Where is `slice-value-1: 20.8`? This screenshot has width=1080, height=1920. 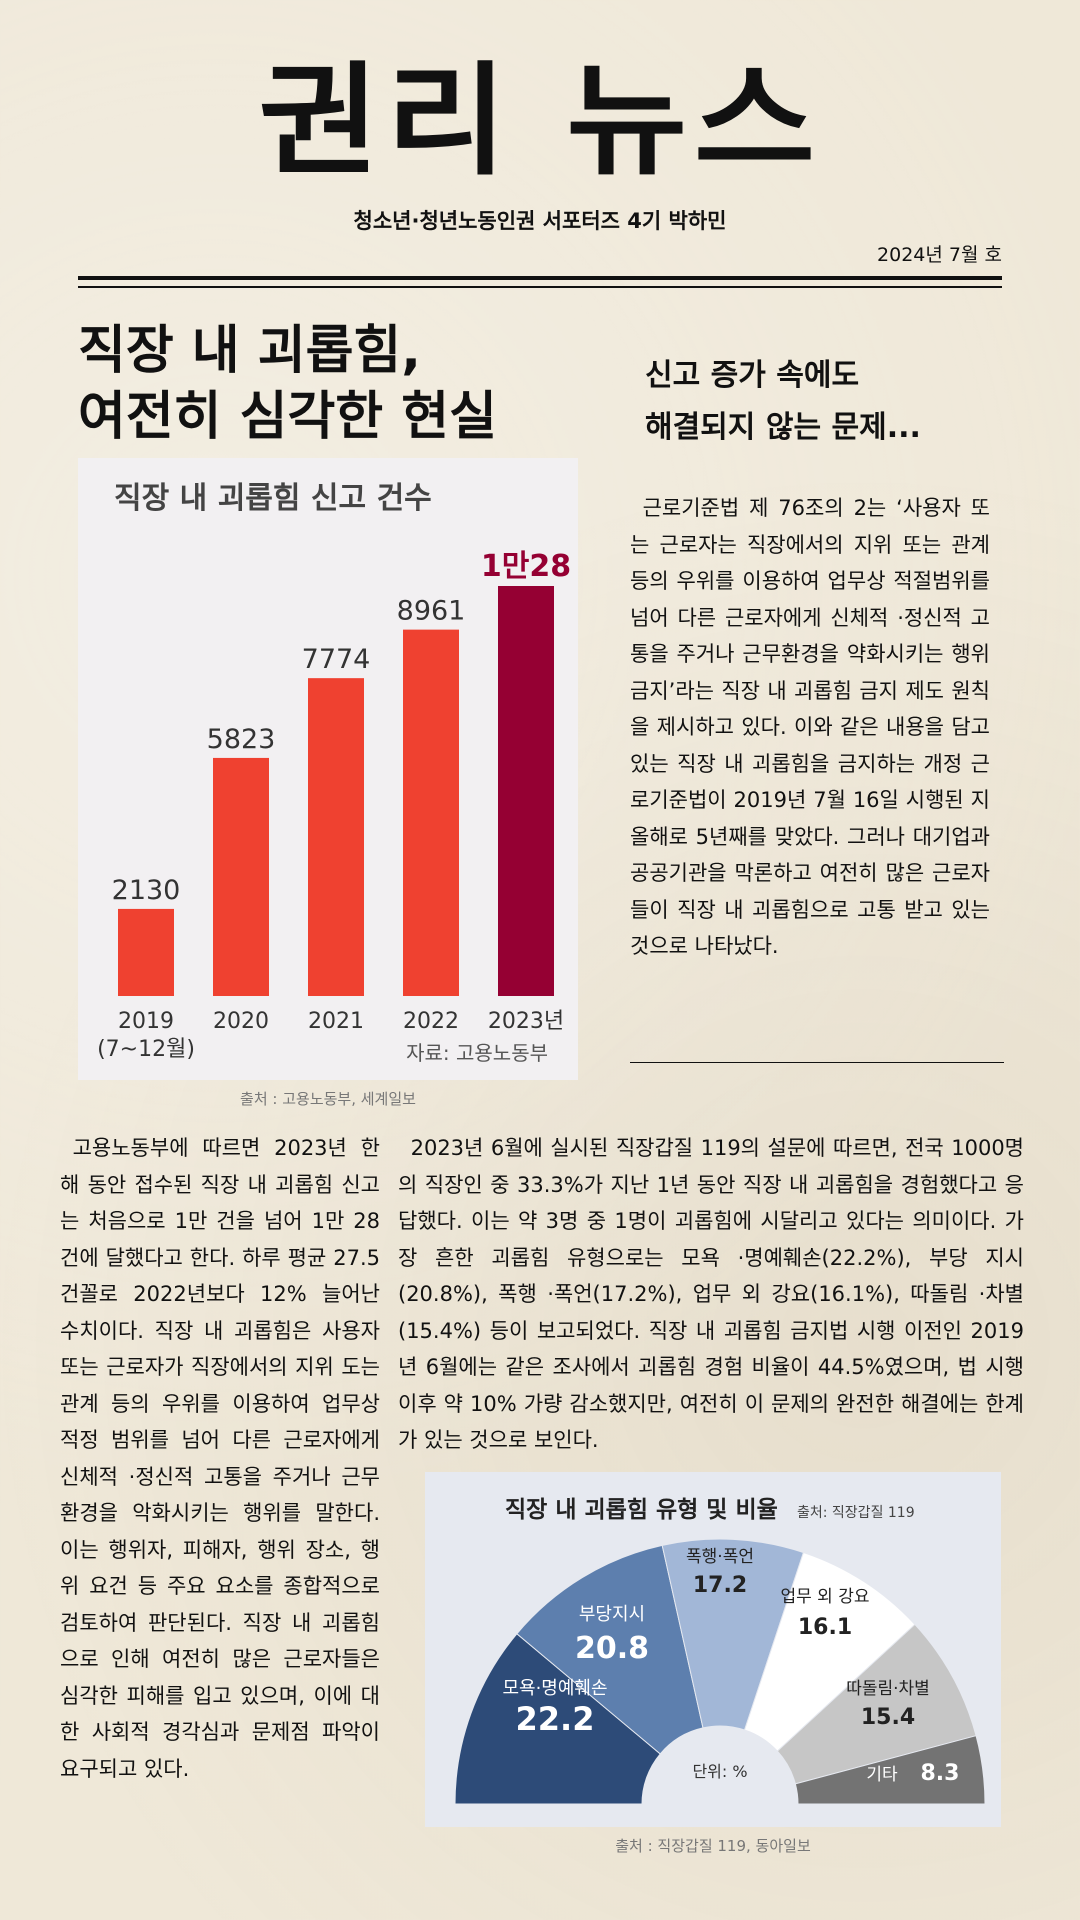 slice-value-1: 20.8 is located at coordinates (612, 1648).